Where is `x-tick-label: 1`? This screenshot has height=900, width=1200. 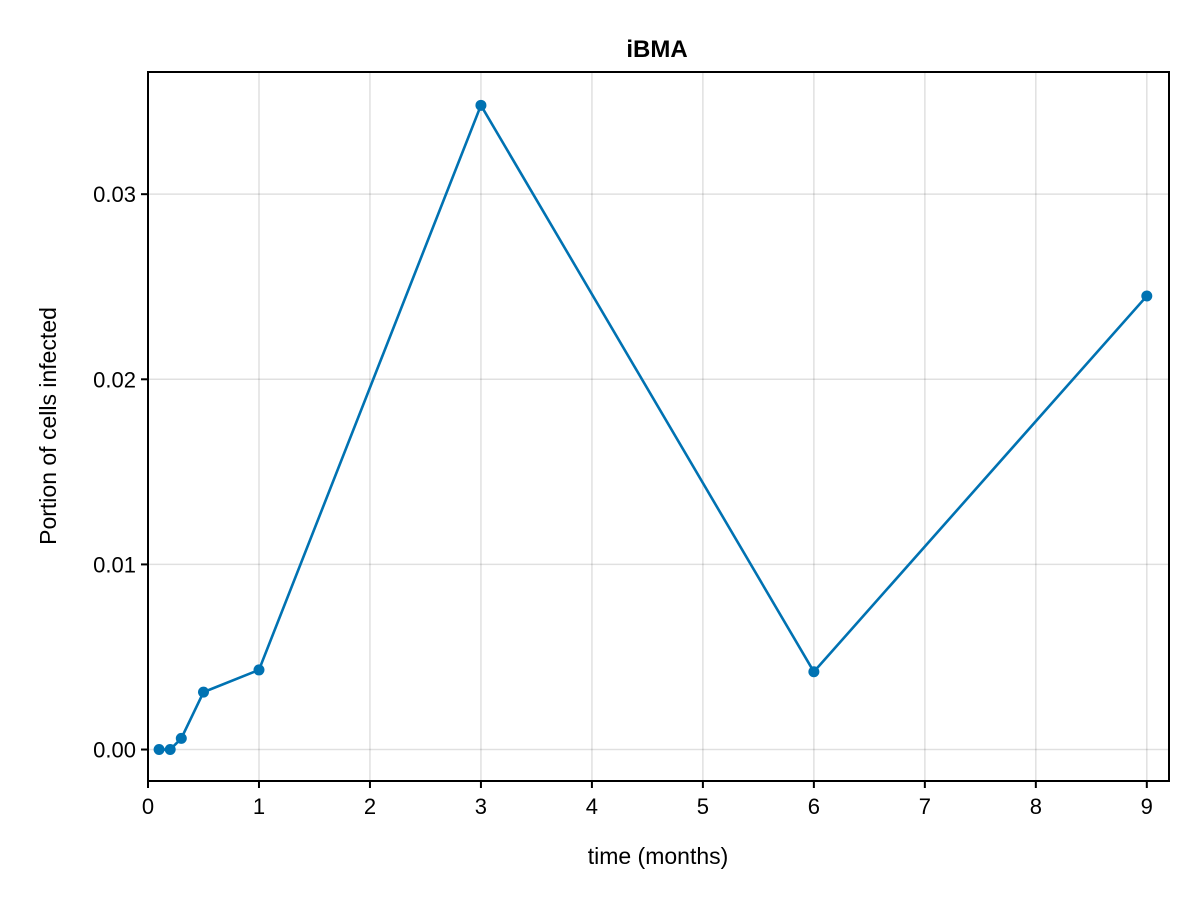 x-tick-label: 1 is located at coordinates (259, 806).